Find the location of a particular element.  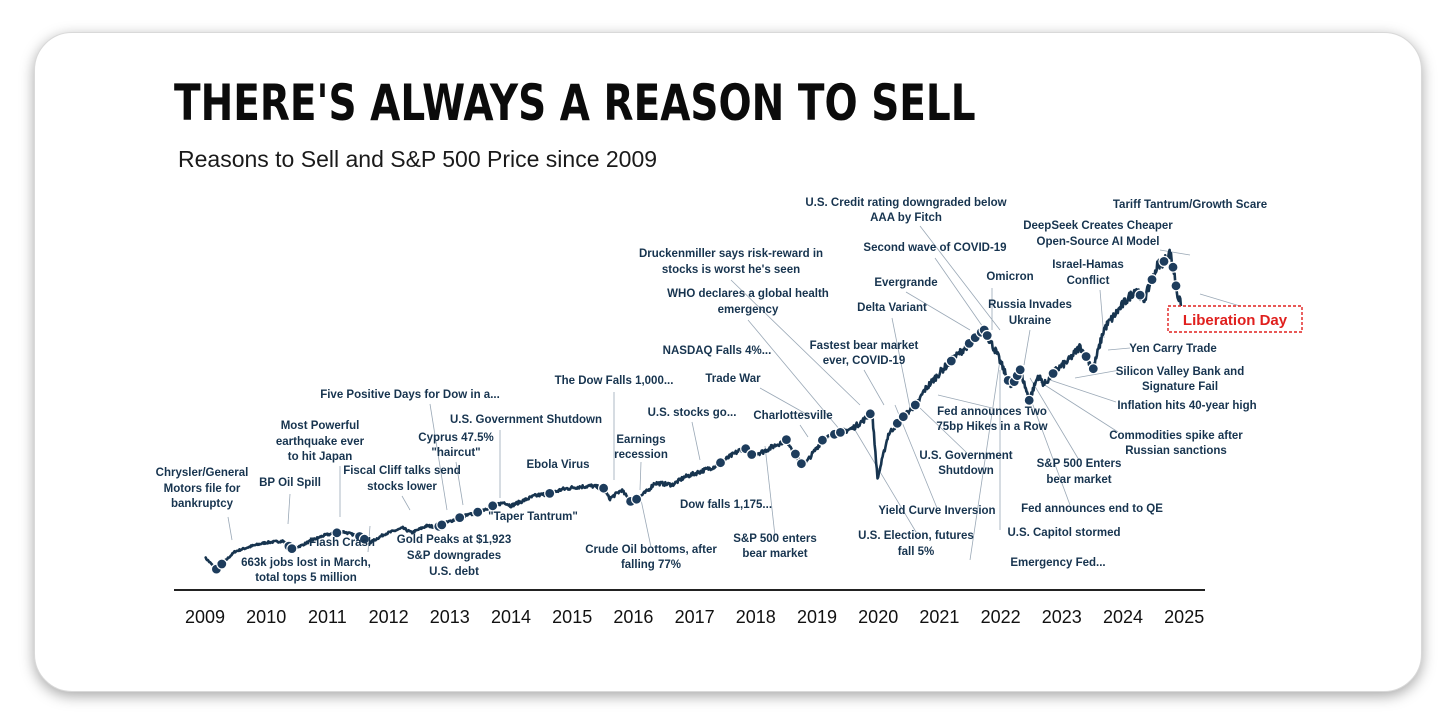

annotation-label: Evergrande is located at coordinates (905, 283).